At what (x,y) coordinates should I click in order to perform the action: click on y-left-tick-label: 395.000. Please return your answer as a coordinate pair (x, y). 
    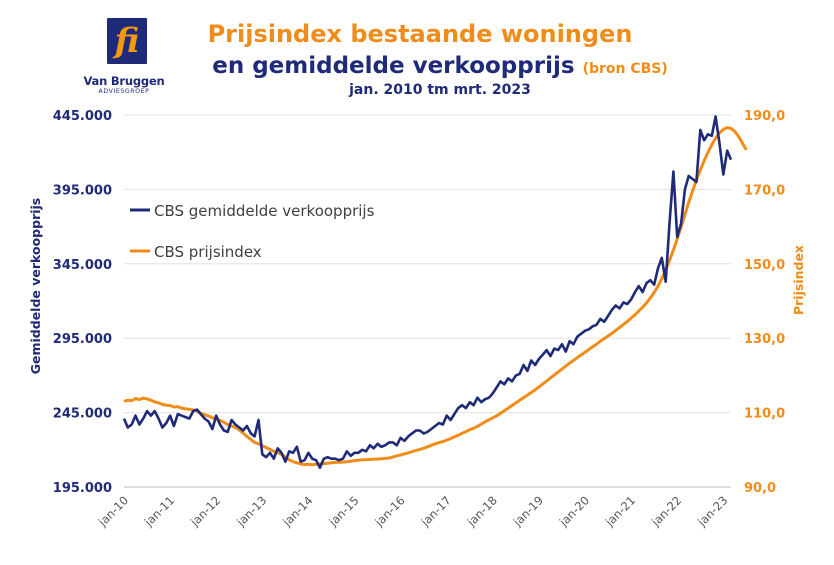
    Looking at the image, I should click on (82, 190).